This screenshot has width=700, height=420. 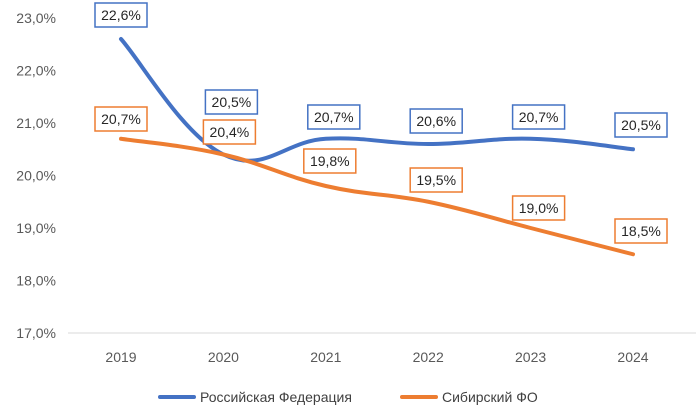 I want to click on y-tick-label: 20,0%, so click(x=36, y=176).